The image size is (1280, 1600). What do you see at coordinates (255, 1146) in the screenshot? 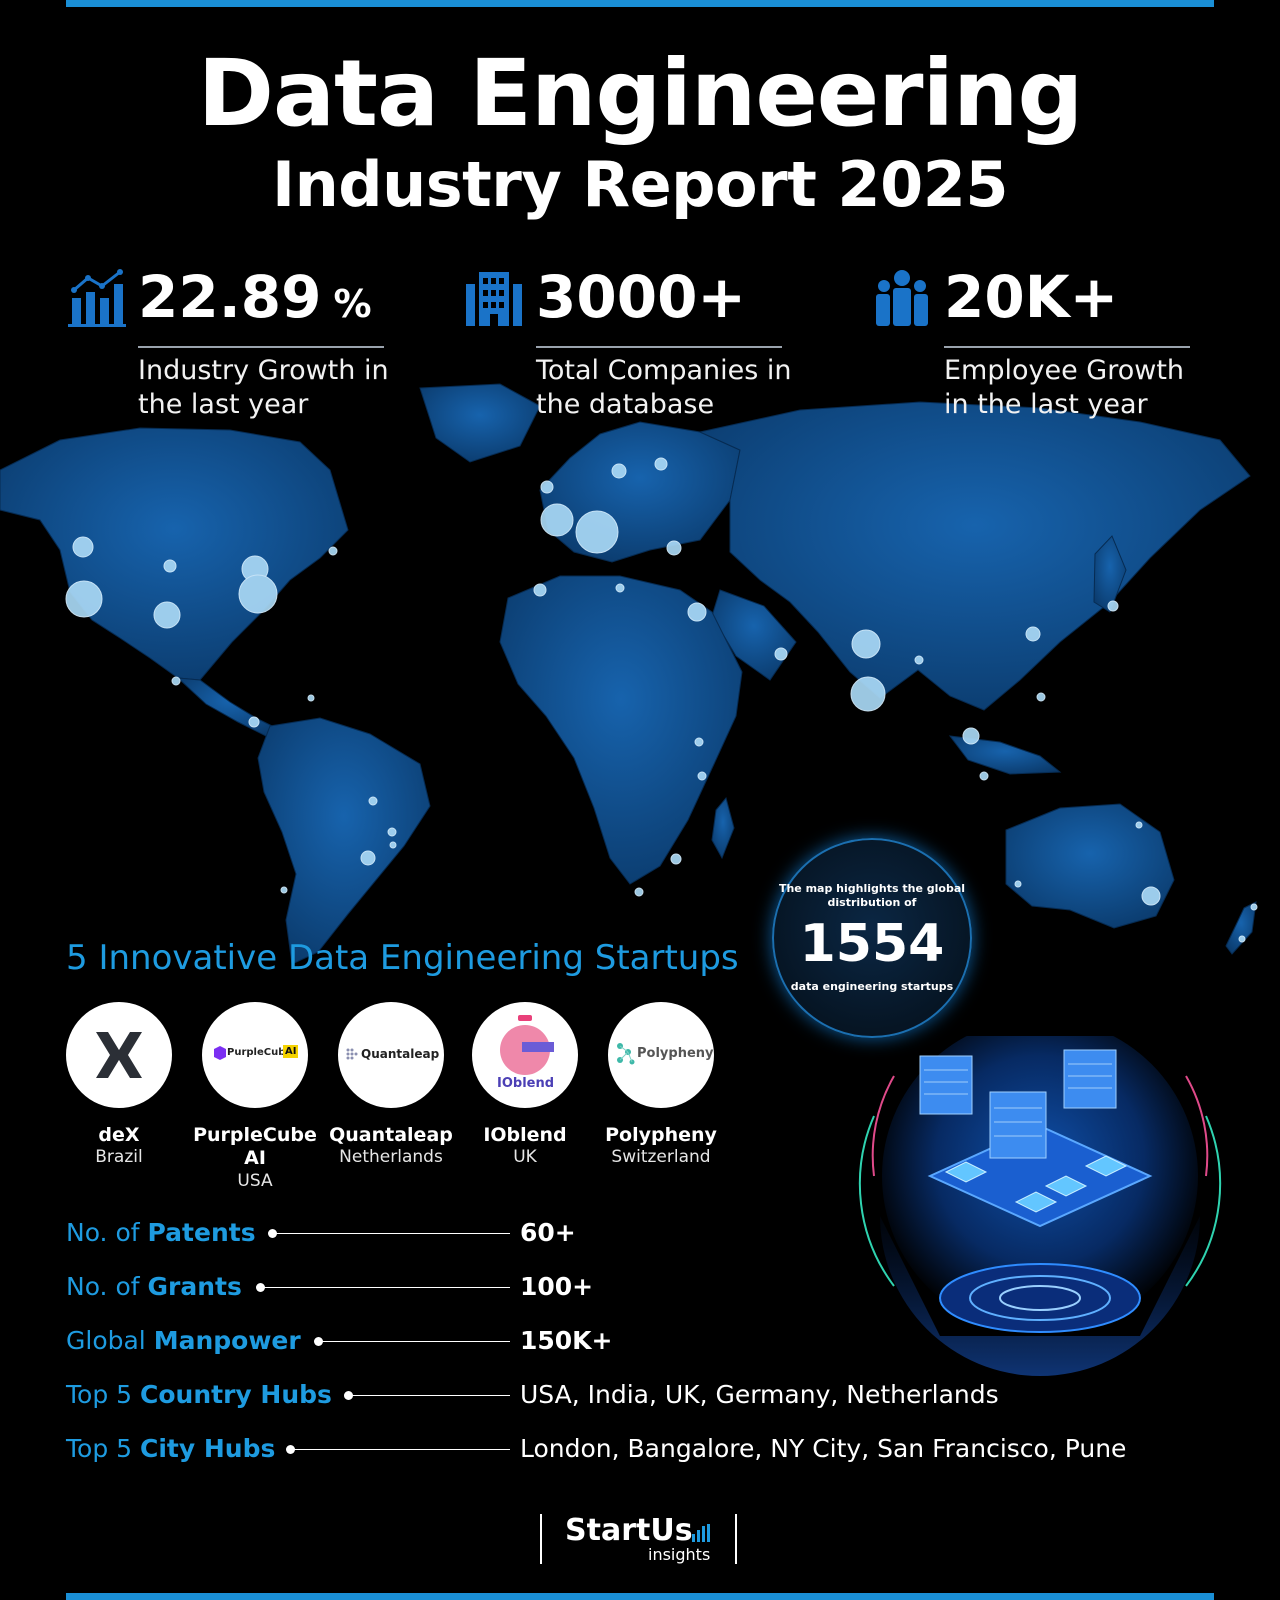
I see `startup-name: PurpleCube AI` at bounding box center [255, 1146].